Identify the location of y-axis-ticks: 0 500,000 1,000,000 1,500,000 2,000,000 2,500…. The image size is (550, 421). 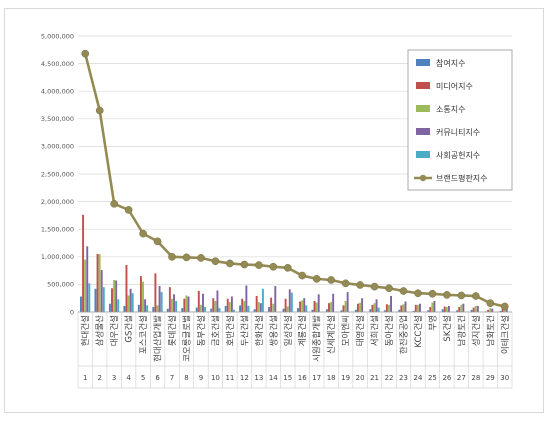
(57, 174).